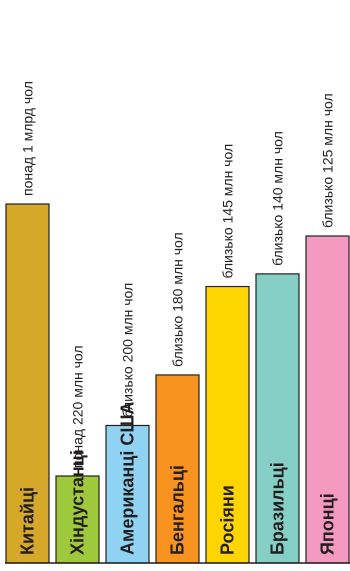 This screenshot has height=571, width=350. I want to click on population-label-6: близько 125 млн чол, so click(328, 160).